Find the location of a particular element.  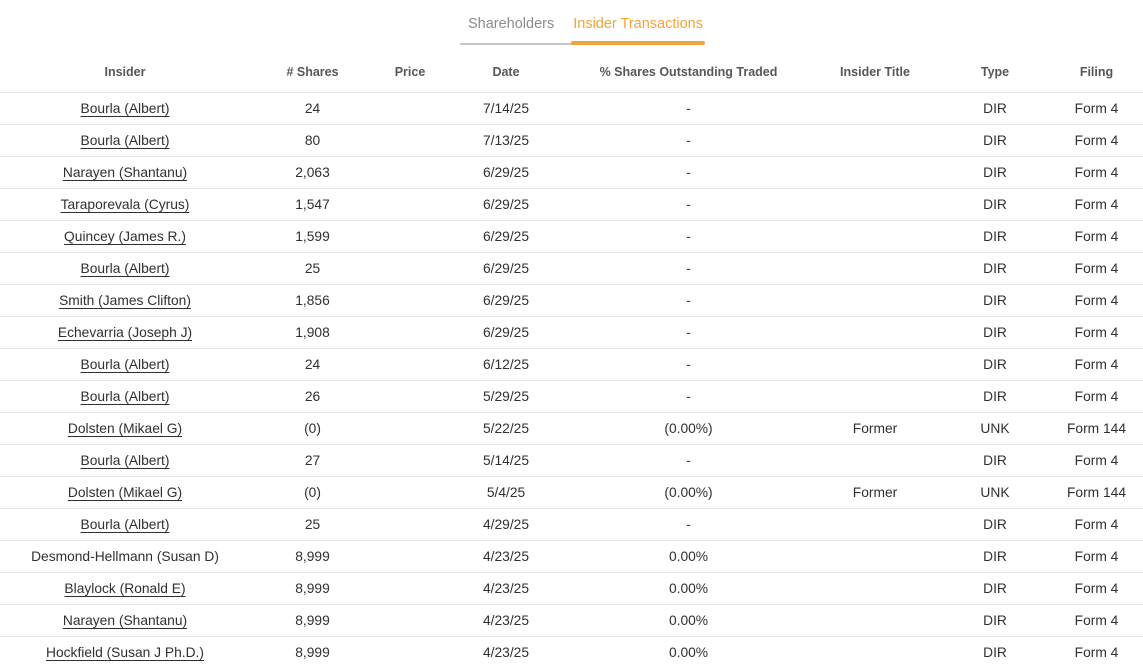

insider-link: Taraporevala (Cyrus) is located at coordinates (125, 204).